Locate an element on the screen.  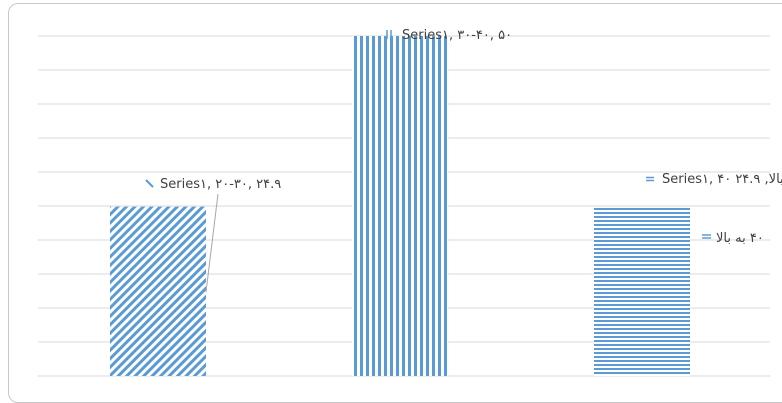
data-label-2: Series۱, ۳۰-۴۰, ۵۰ is located at coordinates (457, 35).